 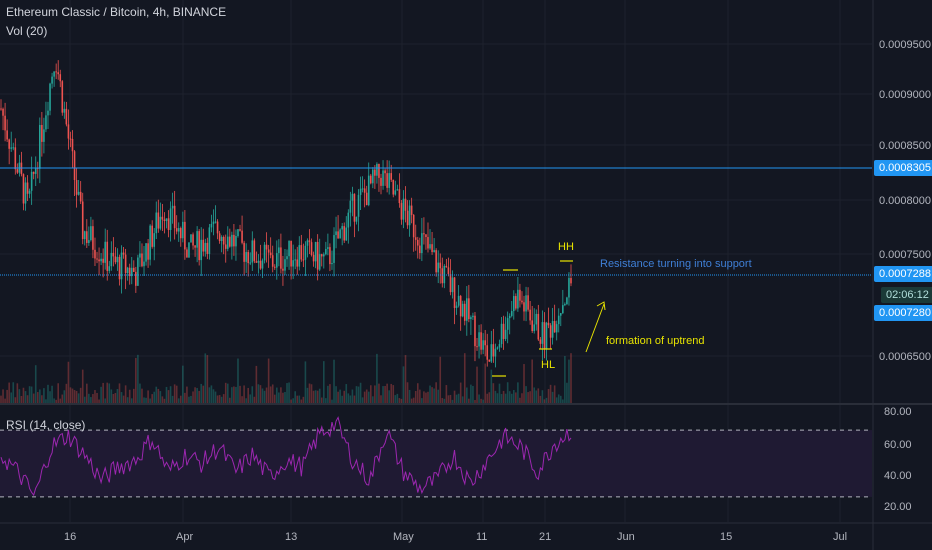 What do you see at coordinates (185, 537) in the screenshot?
I see `time-tick: Apr` at bounding box center [185, 537].